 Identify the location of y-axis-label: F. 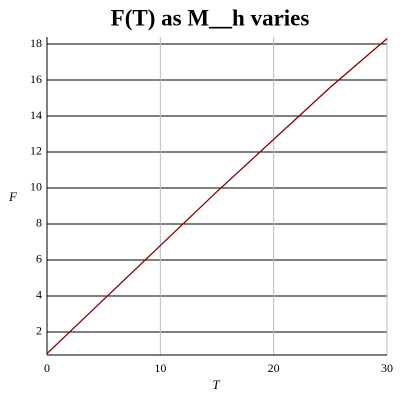
(13, 196).